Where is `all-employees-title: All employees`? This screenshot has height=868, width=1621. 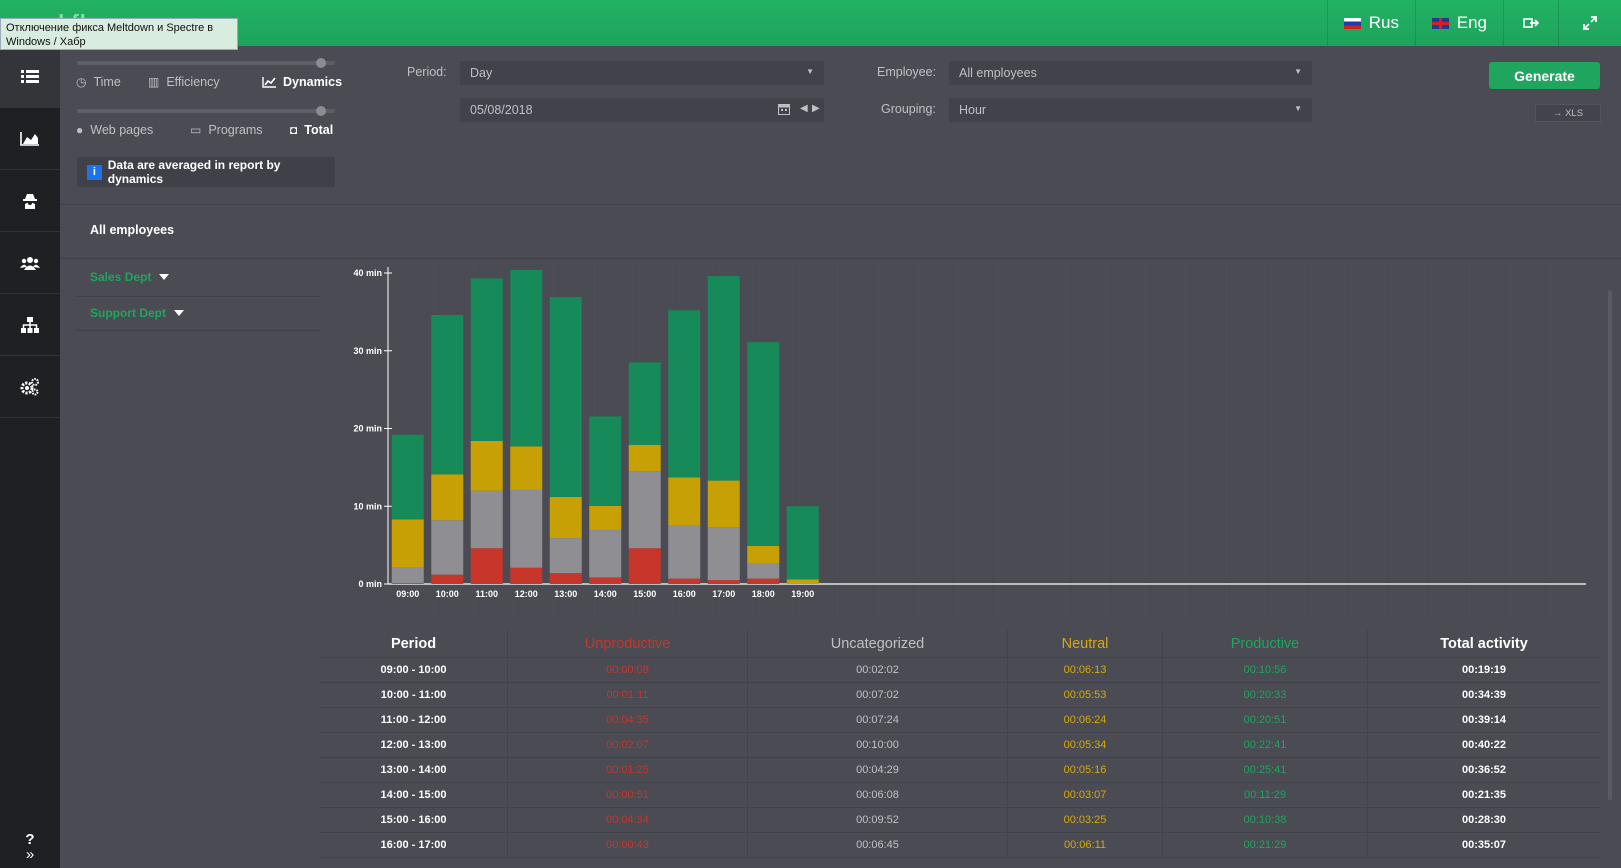 all-employees-title: All employees is located at coordinates (132, 230).